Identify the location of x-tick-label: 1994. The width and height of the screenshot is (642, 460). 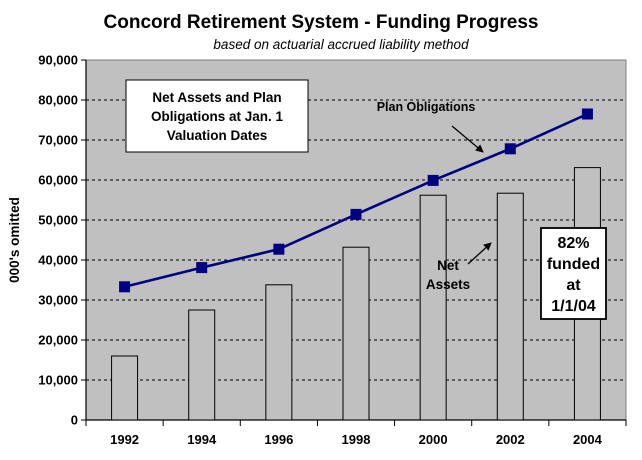
(202, 439).